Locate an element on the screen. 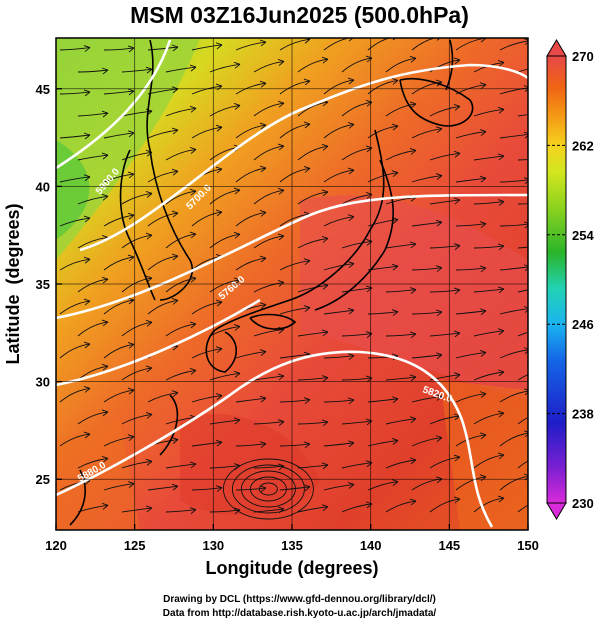 The image size is (599, 625). vortex-ring is located at coordinates (268, 489).